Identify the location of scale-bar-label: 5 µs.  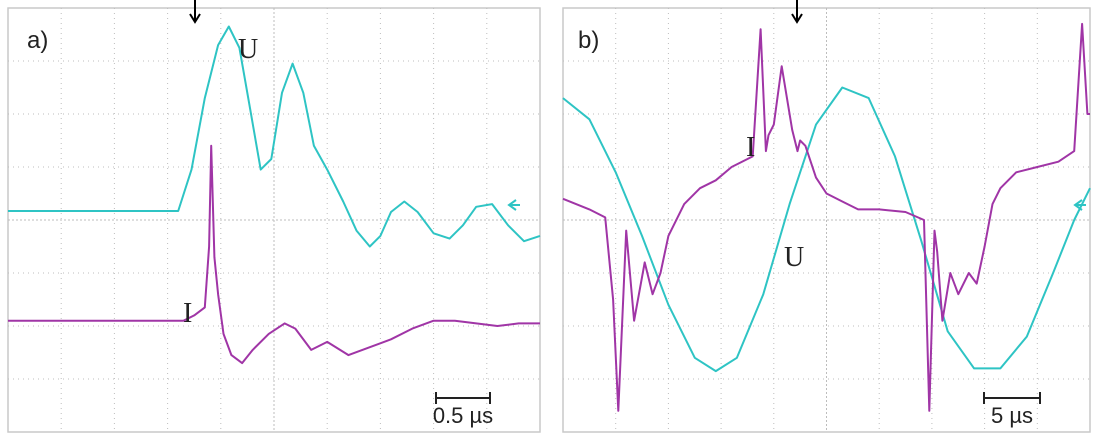
(1012, 415).